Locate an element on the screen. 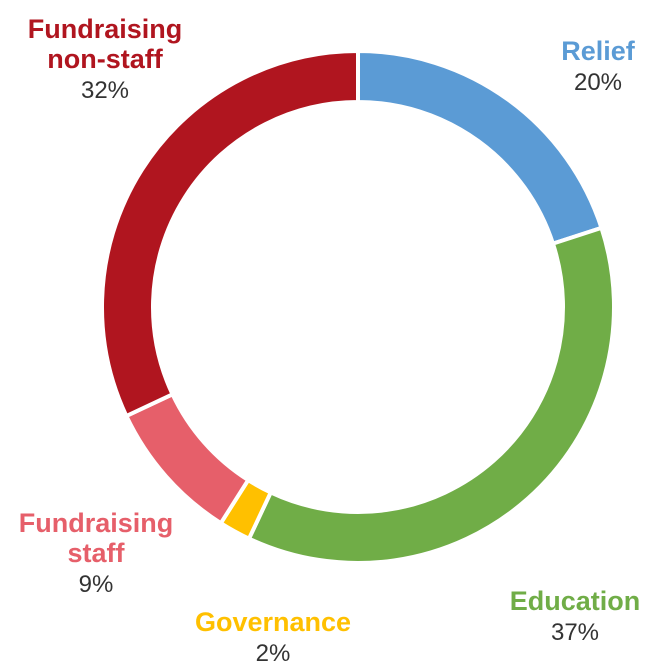 The width and height of the screenshot is (651, 671). label-education: Education 37% is located at coordinates (573, 616).